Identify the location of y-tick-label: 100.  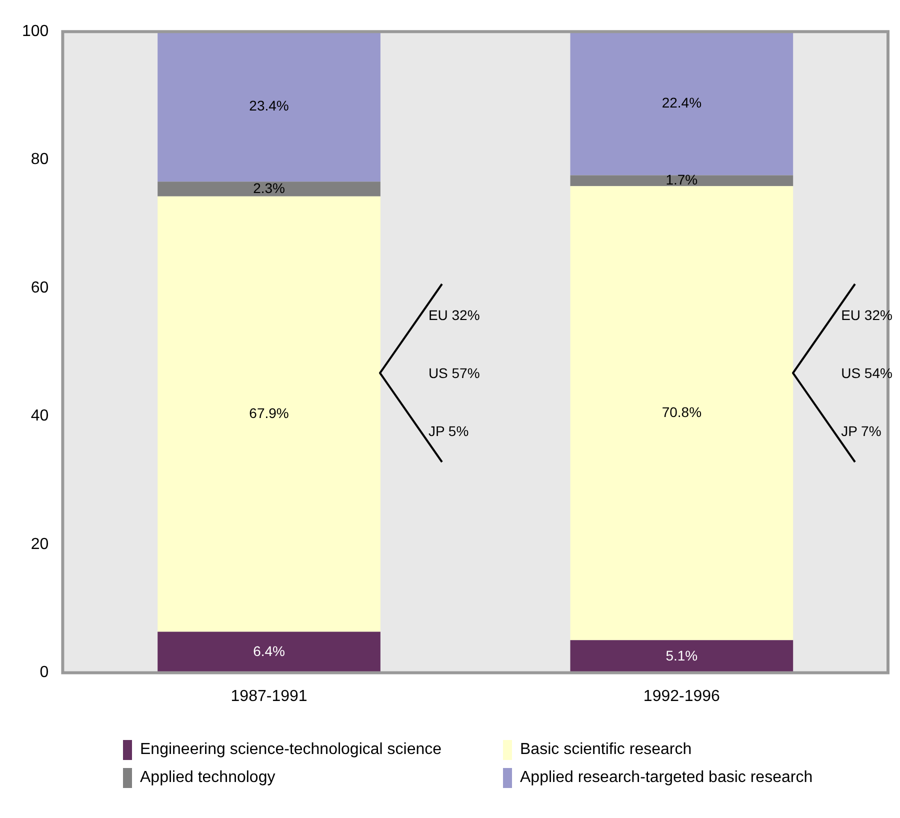
(35, 31).